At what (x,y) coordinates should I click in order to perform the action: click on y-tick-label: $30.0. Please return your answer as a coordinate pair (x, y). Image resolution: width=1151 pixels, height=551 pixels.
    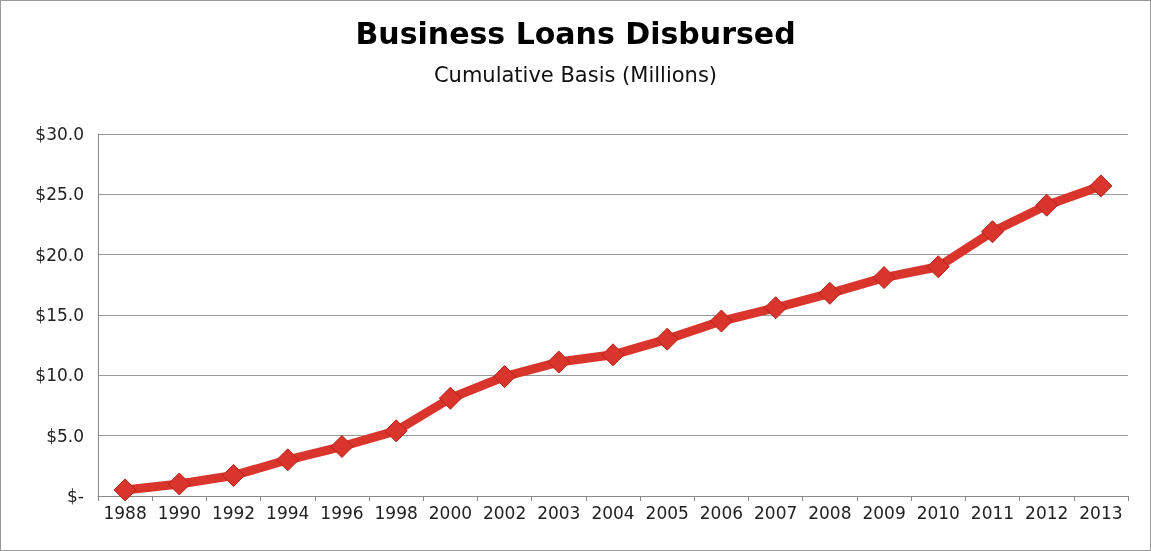
    Looking at the image, I should click on (59, 134).